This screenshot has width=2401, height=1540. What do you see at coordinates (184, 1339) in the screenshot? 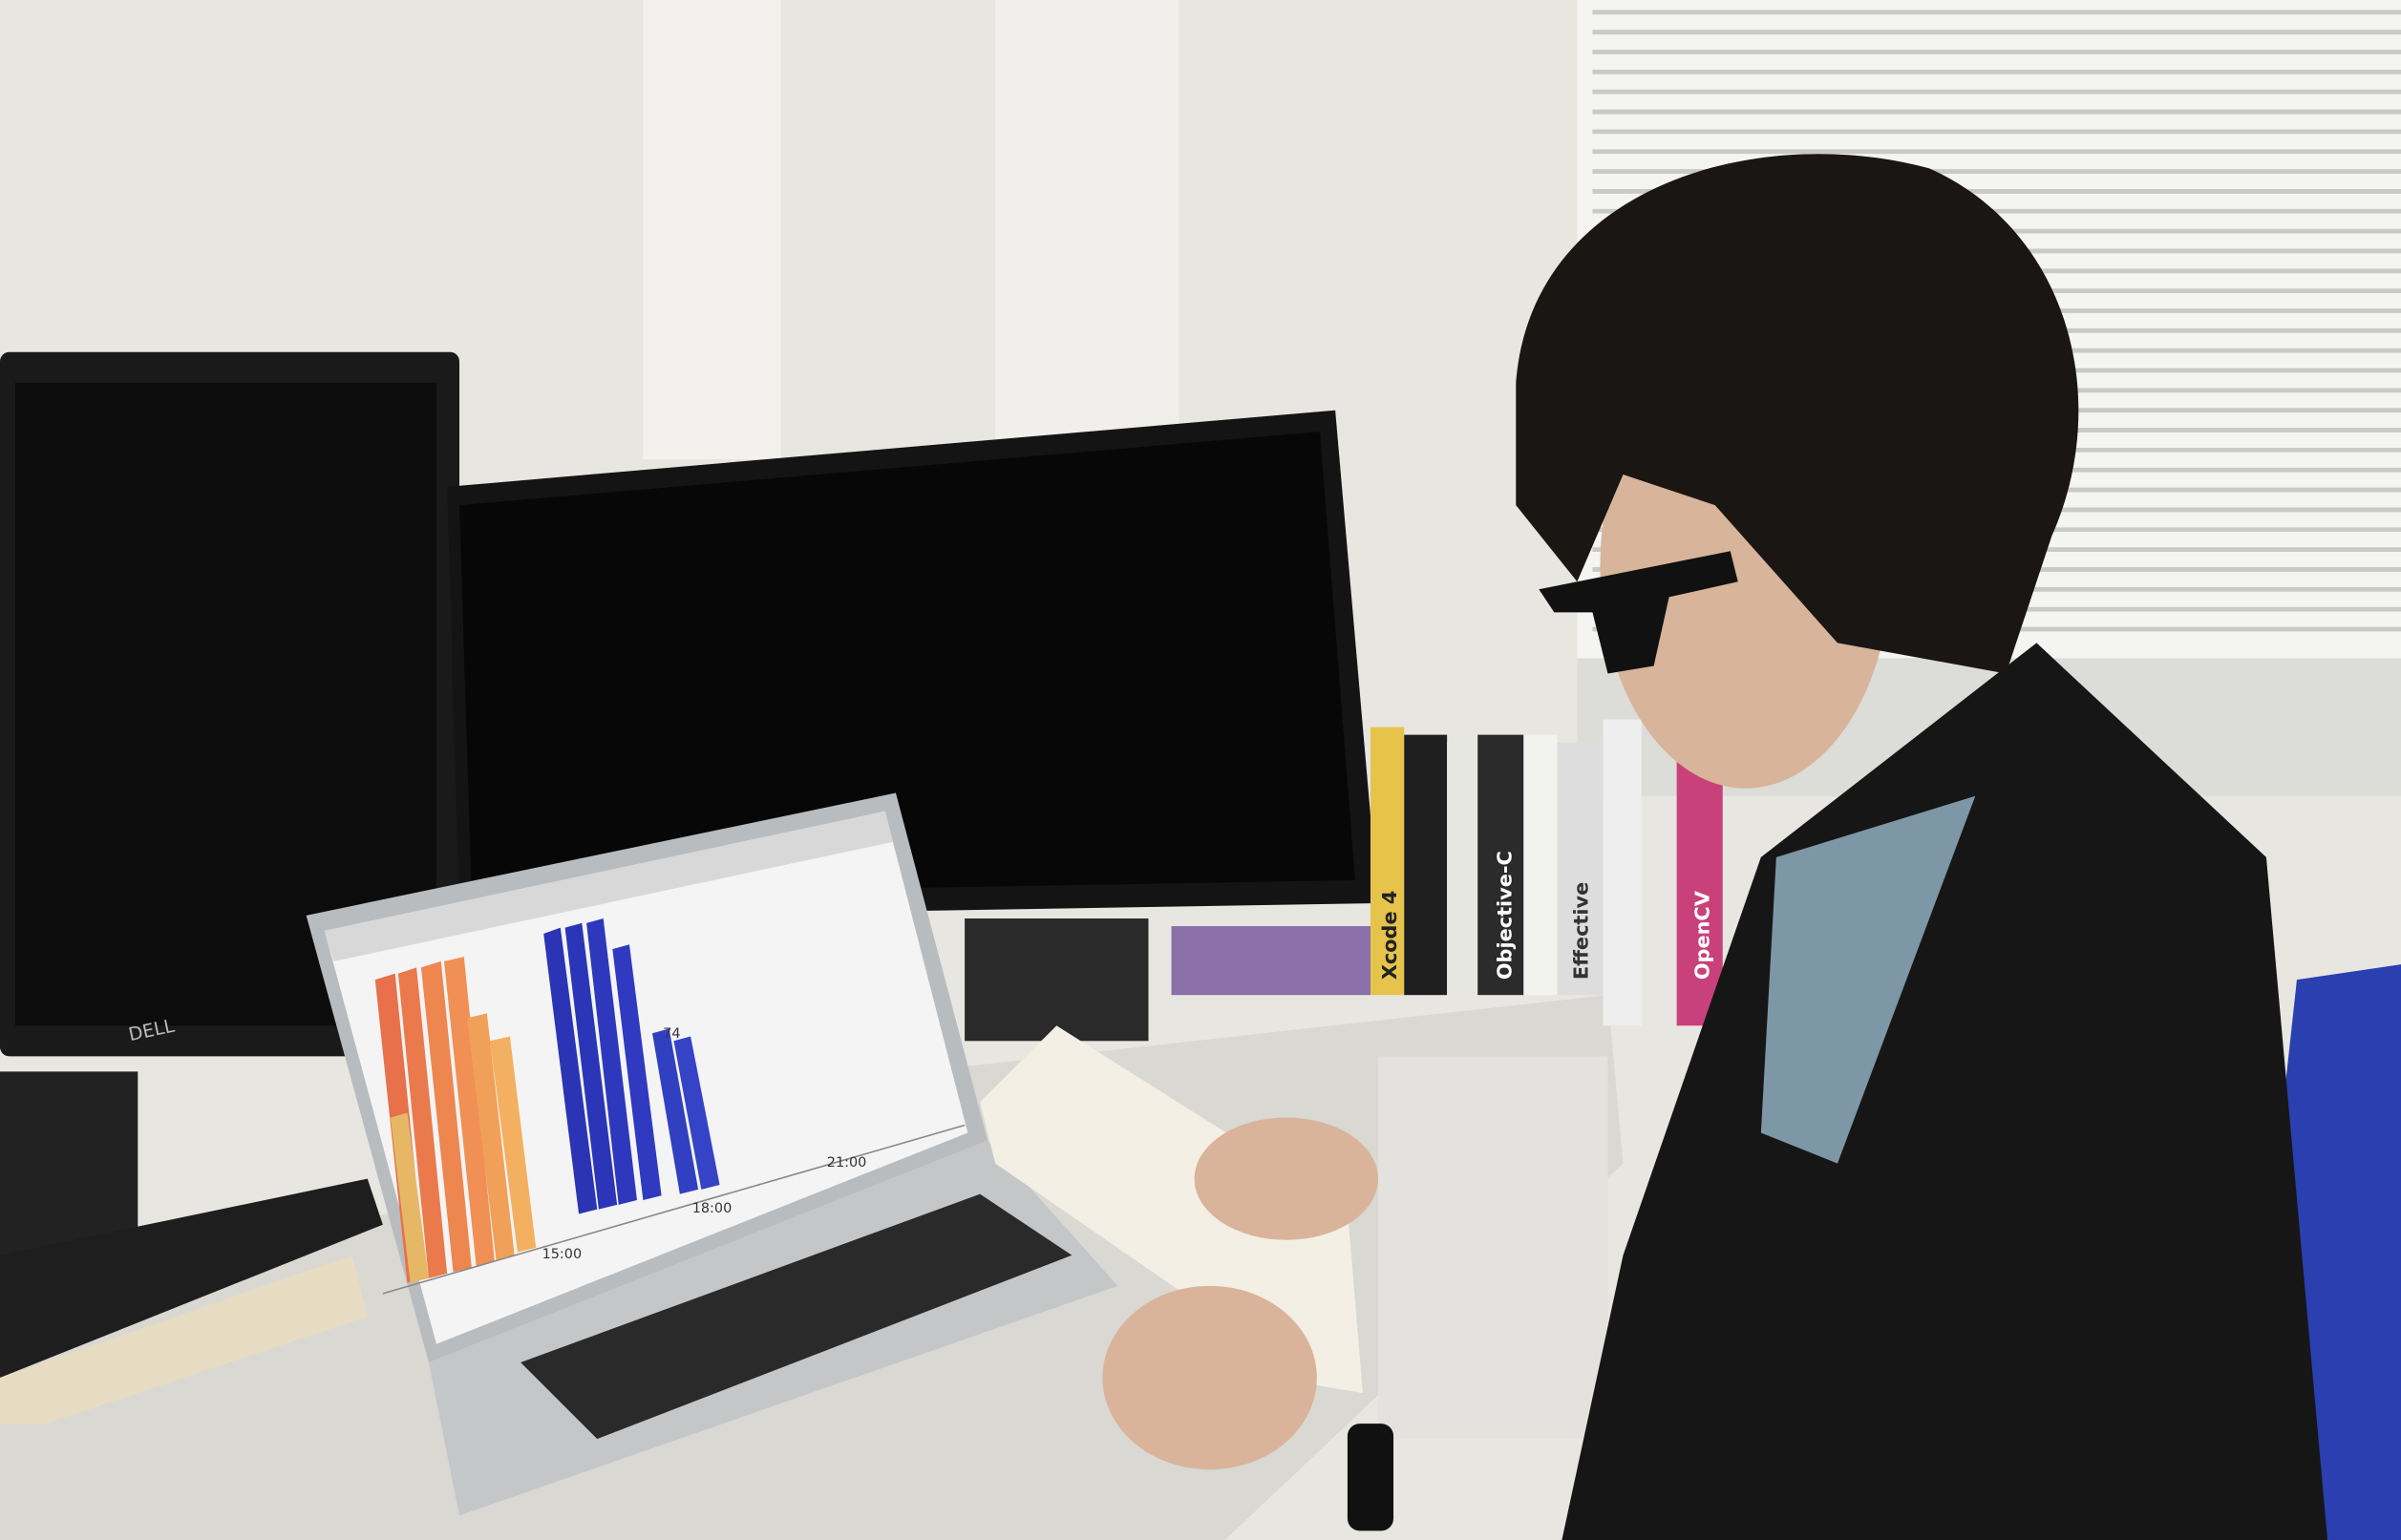
I see `book-on-desk` at bounding box center [184, 1339].